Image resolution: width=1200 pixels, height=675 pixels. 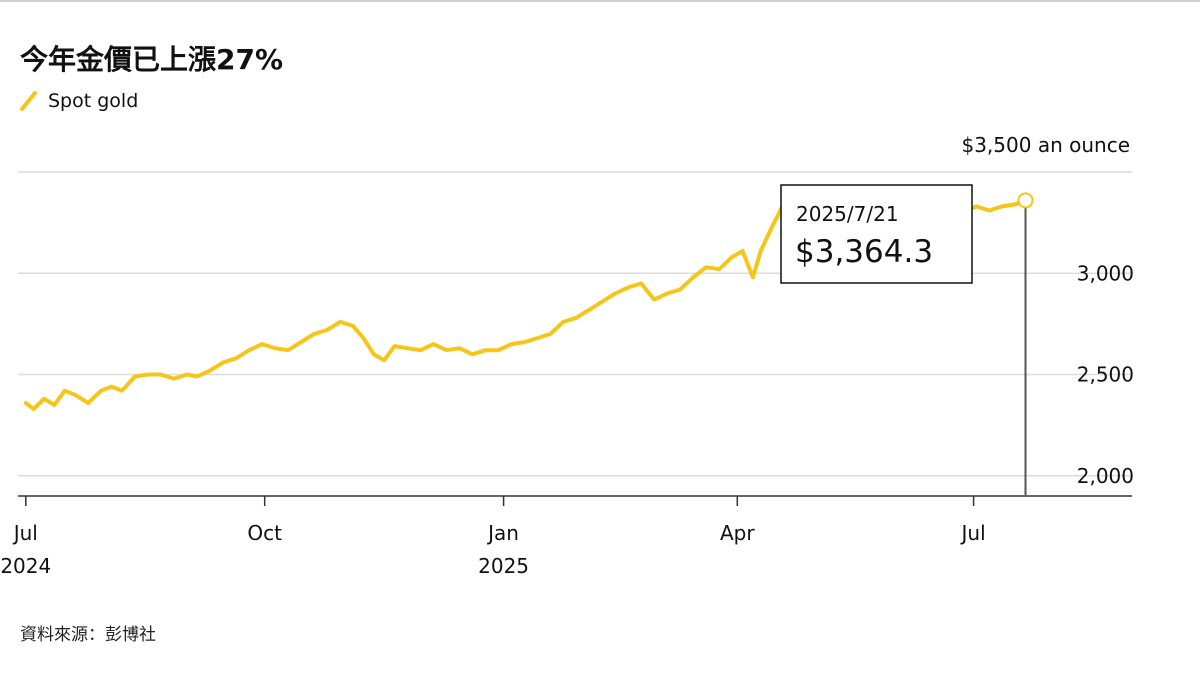 I want to click on tooltip-value: $3,364.3, so click(x=864, y=252).